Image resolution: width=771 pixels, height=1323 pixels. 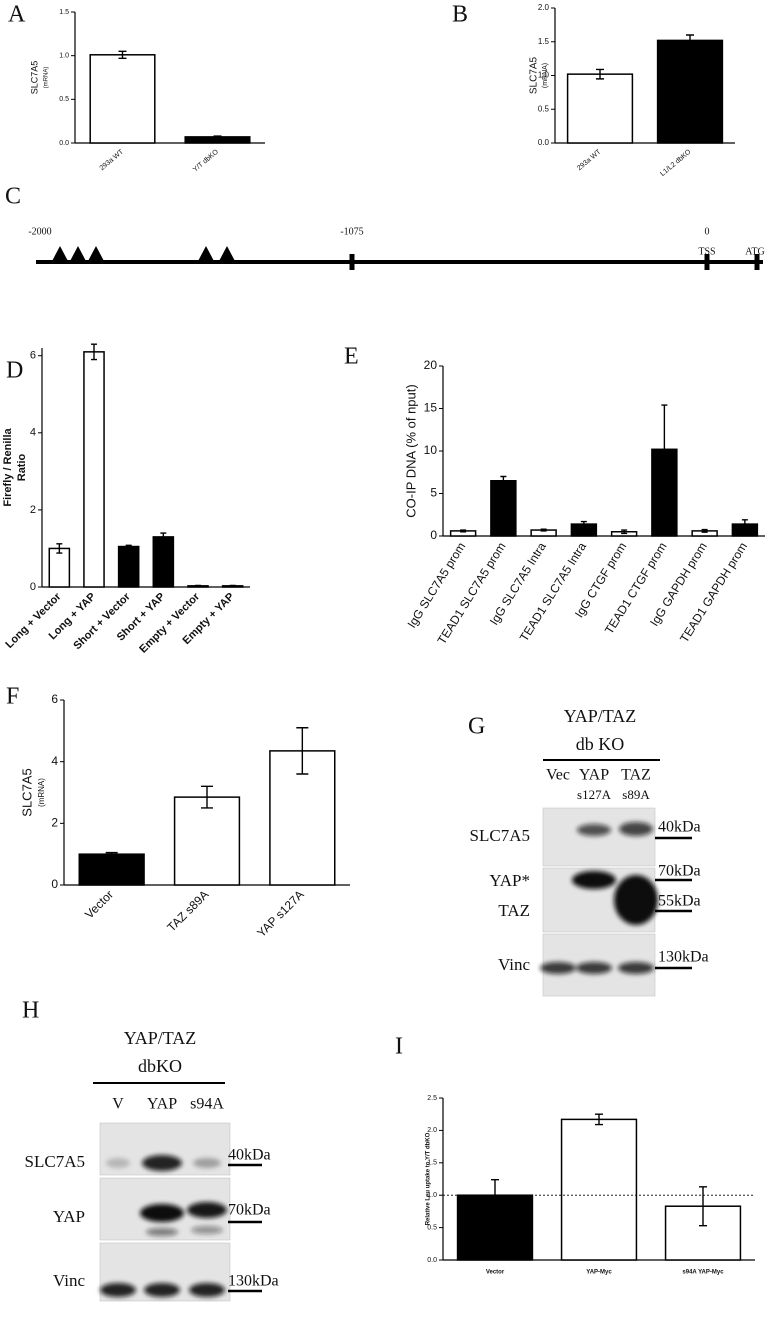 I want to click on x-tick-label: L1/L2 dbKO, so click(x=676, y=163).